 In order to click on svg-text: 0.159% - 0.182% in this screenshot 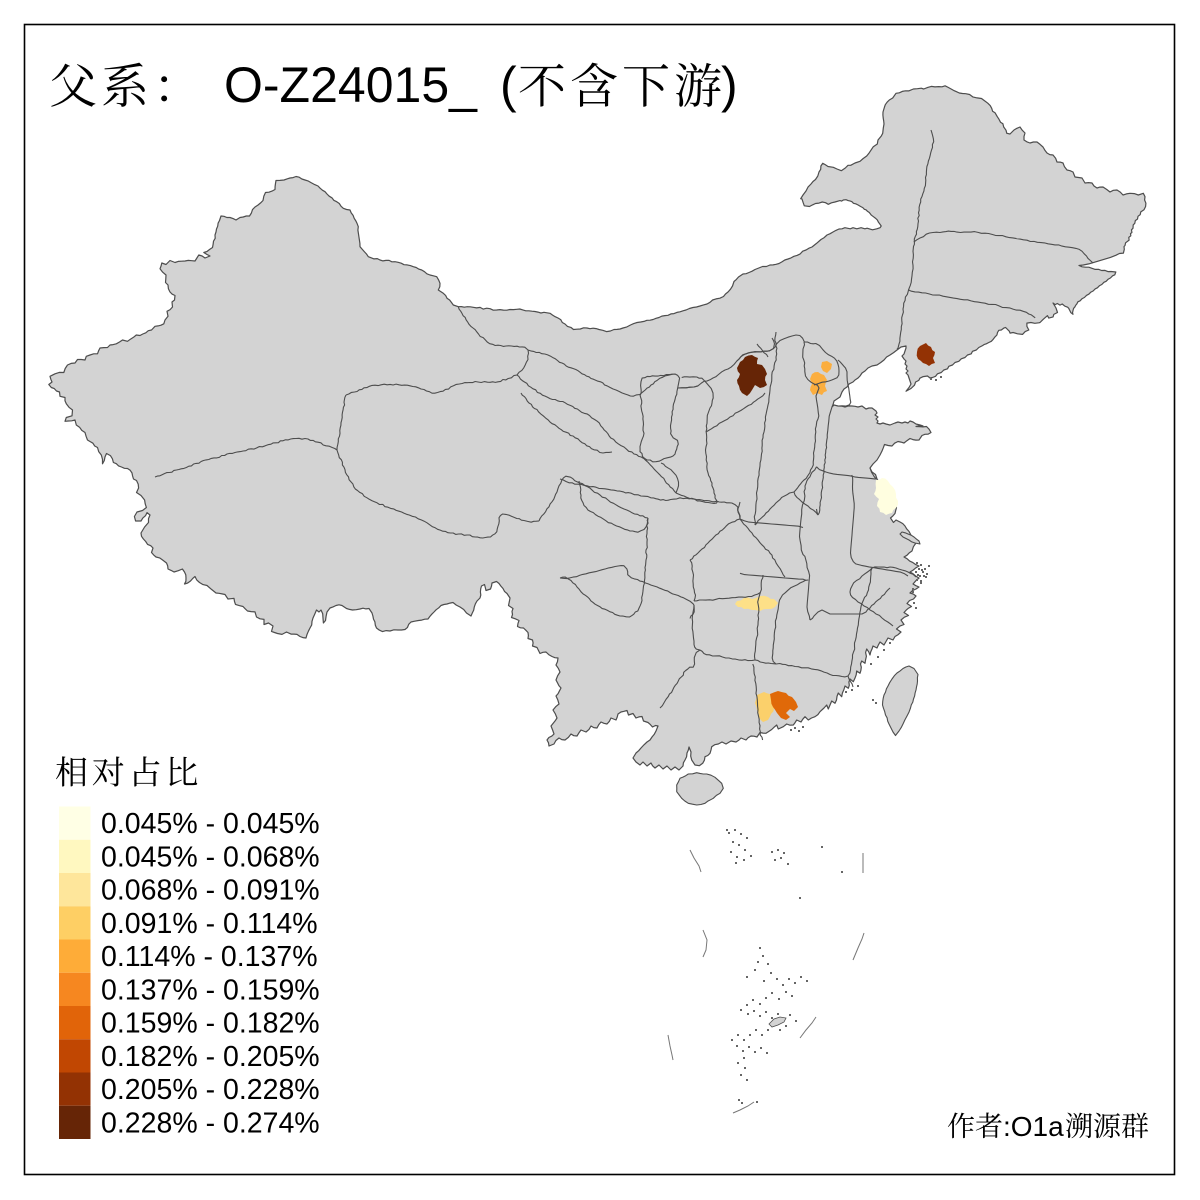, I will do `click(210, 1024)`.